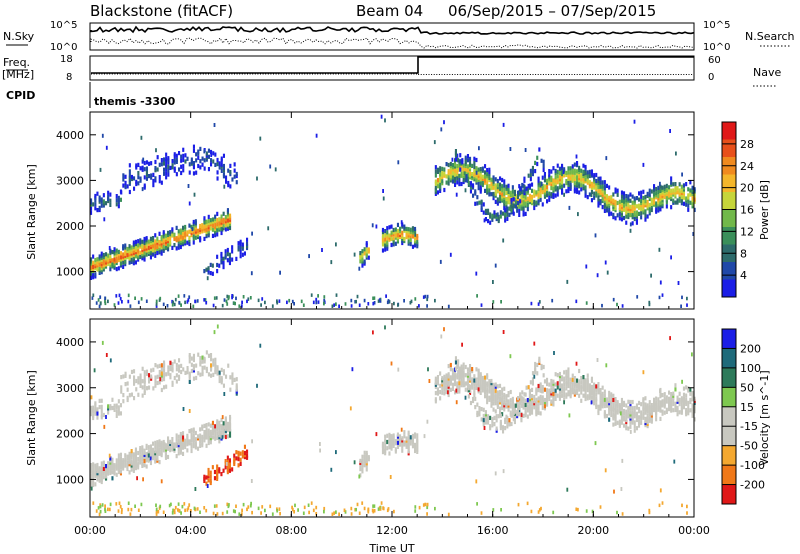 This screenshot has height=554, width=800. I want to click on cpid-label: CPID, so click(20, 95).